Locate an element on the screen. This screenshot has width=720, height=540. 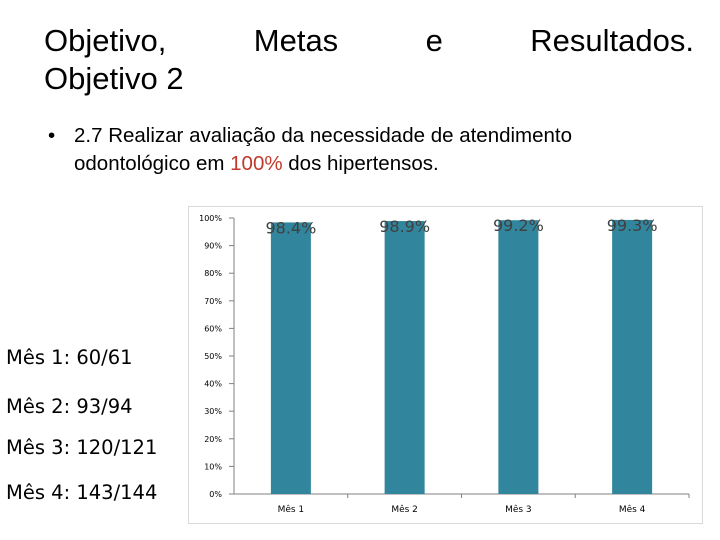
bullet-text-end: dos hipertensos. is located at coordinates (360, 163).